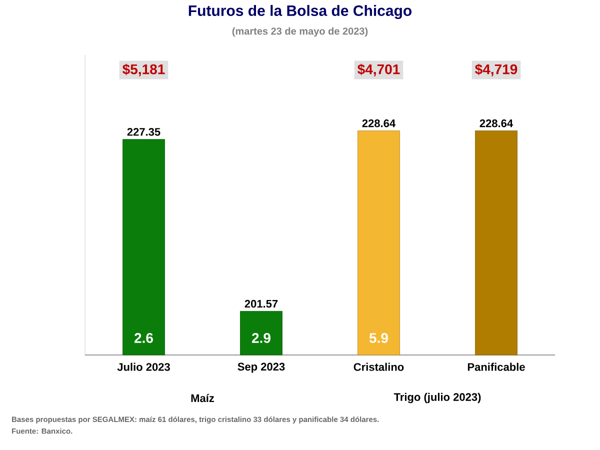 The image size is (600, 450). Describe the element at coordinates (143, 70) in the screenshot. I see `annotation: $5,181` at that location.